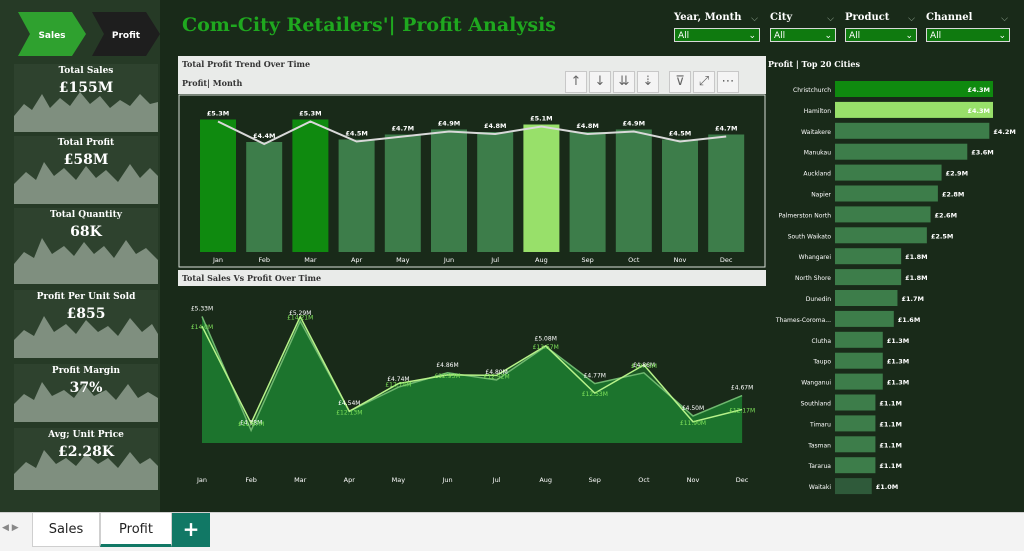  I want to click on profit-line, so click(472, 374).